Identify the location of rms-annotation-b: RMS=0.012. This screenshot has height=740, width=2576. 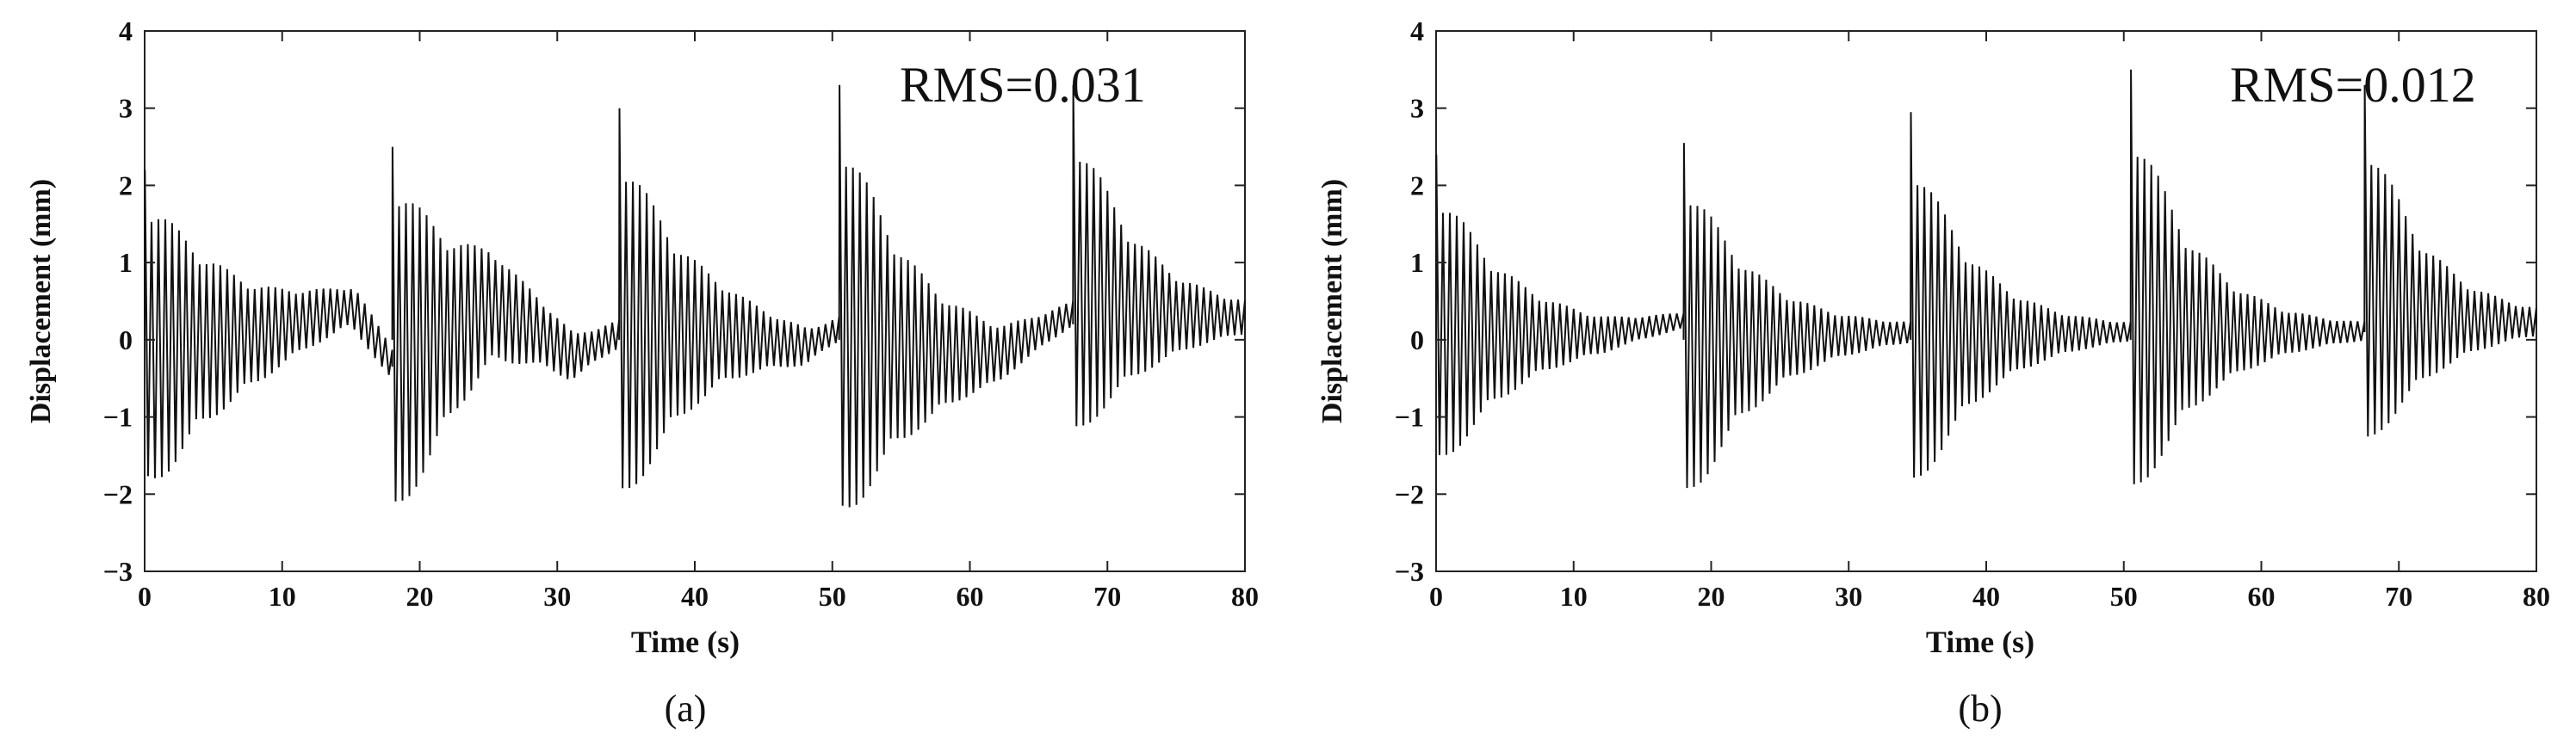
(2353, 85).